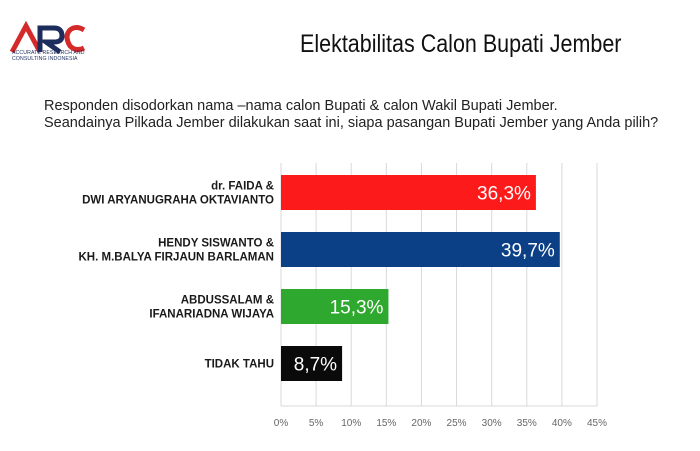 The image size is (700, 451). What do you see at coordinates (597, 423) in the screenshot?
I see `x-tick-label: 45%` at bounding box center [597, 423].